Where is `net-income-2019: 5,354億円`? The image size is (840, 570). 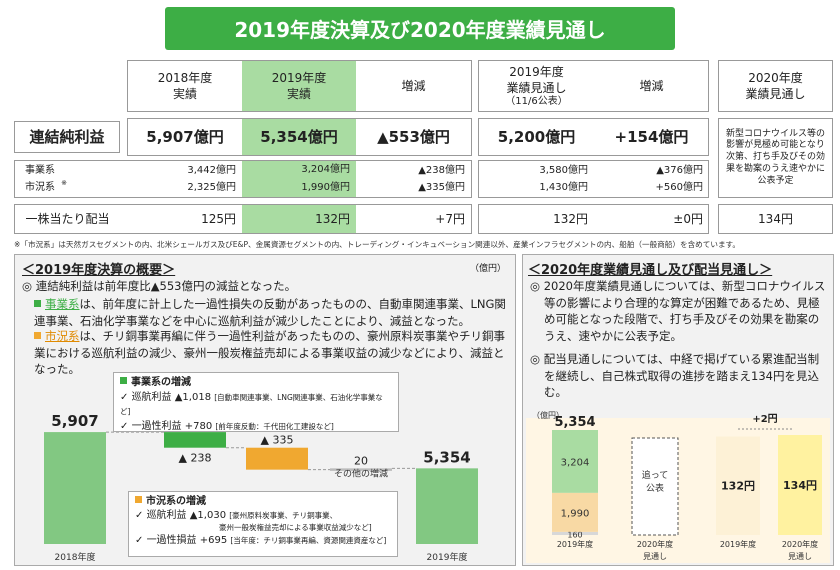 net-income-2019: 5,354億円 is located at coordinates (299, 137).